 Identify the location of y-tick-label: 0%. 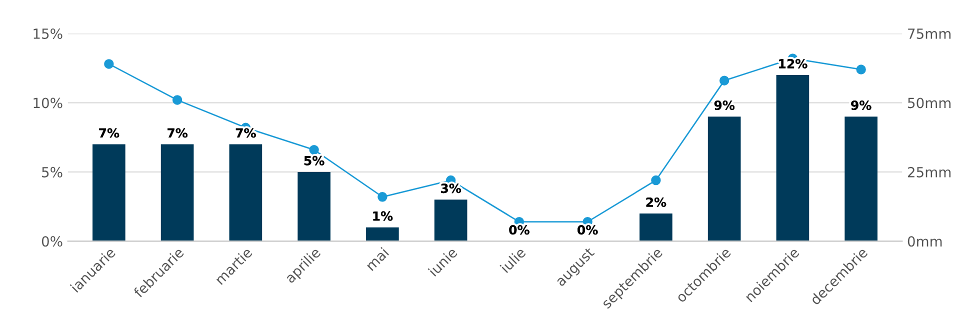
(52, 241).